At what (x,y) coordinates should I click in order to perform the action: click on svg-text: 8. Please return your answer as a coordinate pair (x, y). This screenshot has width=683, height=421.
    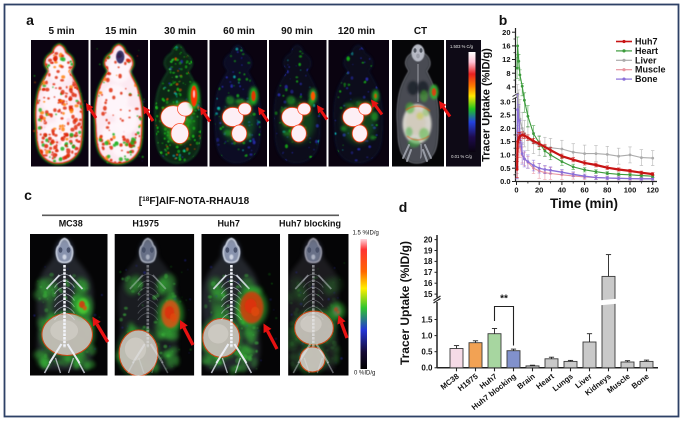
    Looking at the image, I should click on (508, 73).